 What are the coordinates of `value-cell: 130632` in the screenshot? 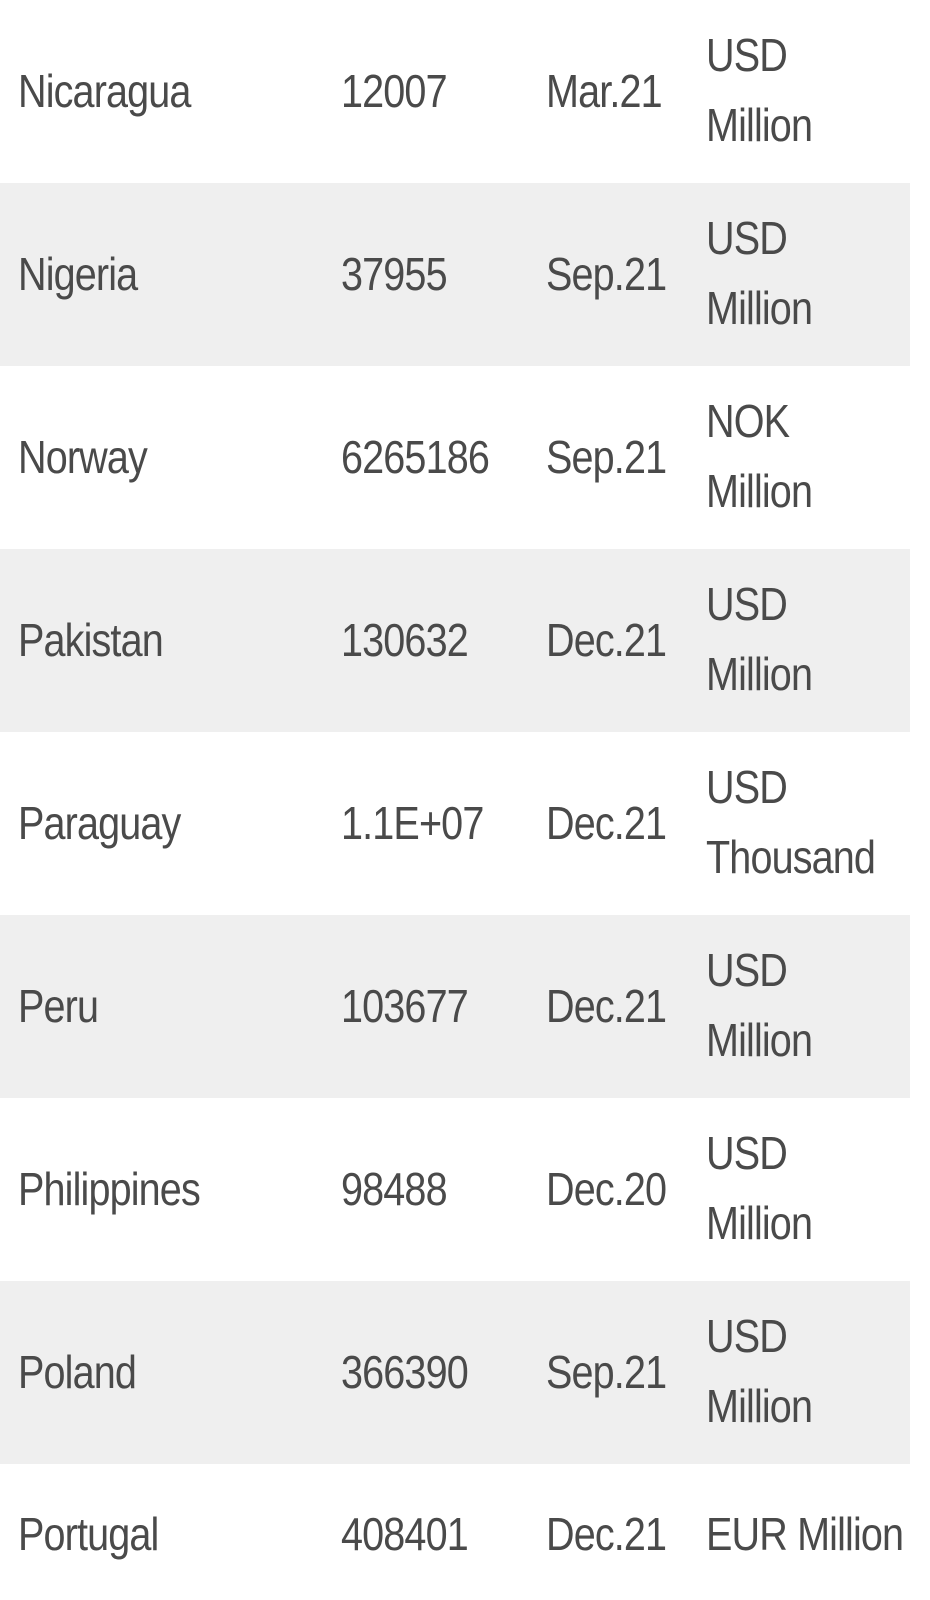 It's located at (405, 640).